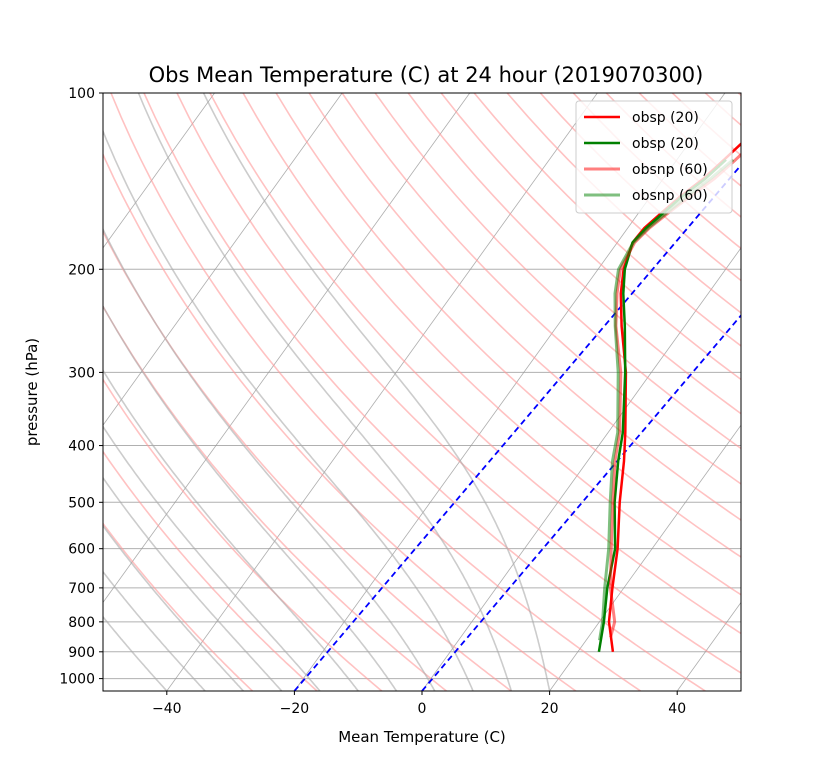 This screenshot has width=823, height=776. I want to click on x-axis-ticks: −40 −20 0 20 40, so click(419, 704).